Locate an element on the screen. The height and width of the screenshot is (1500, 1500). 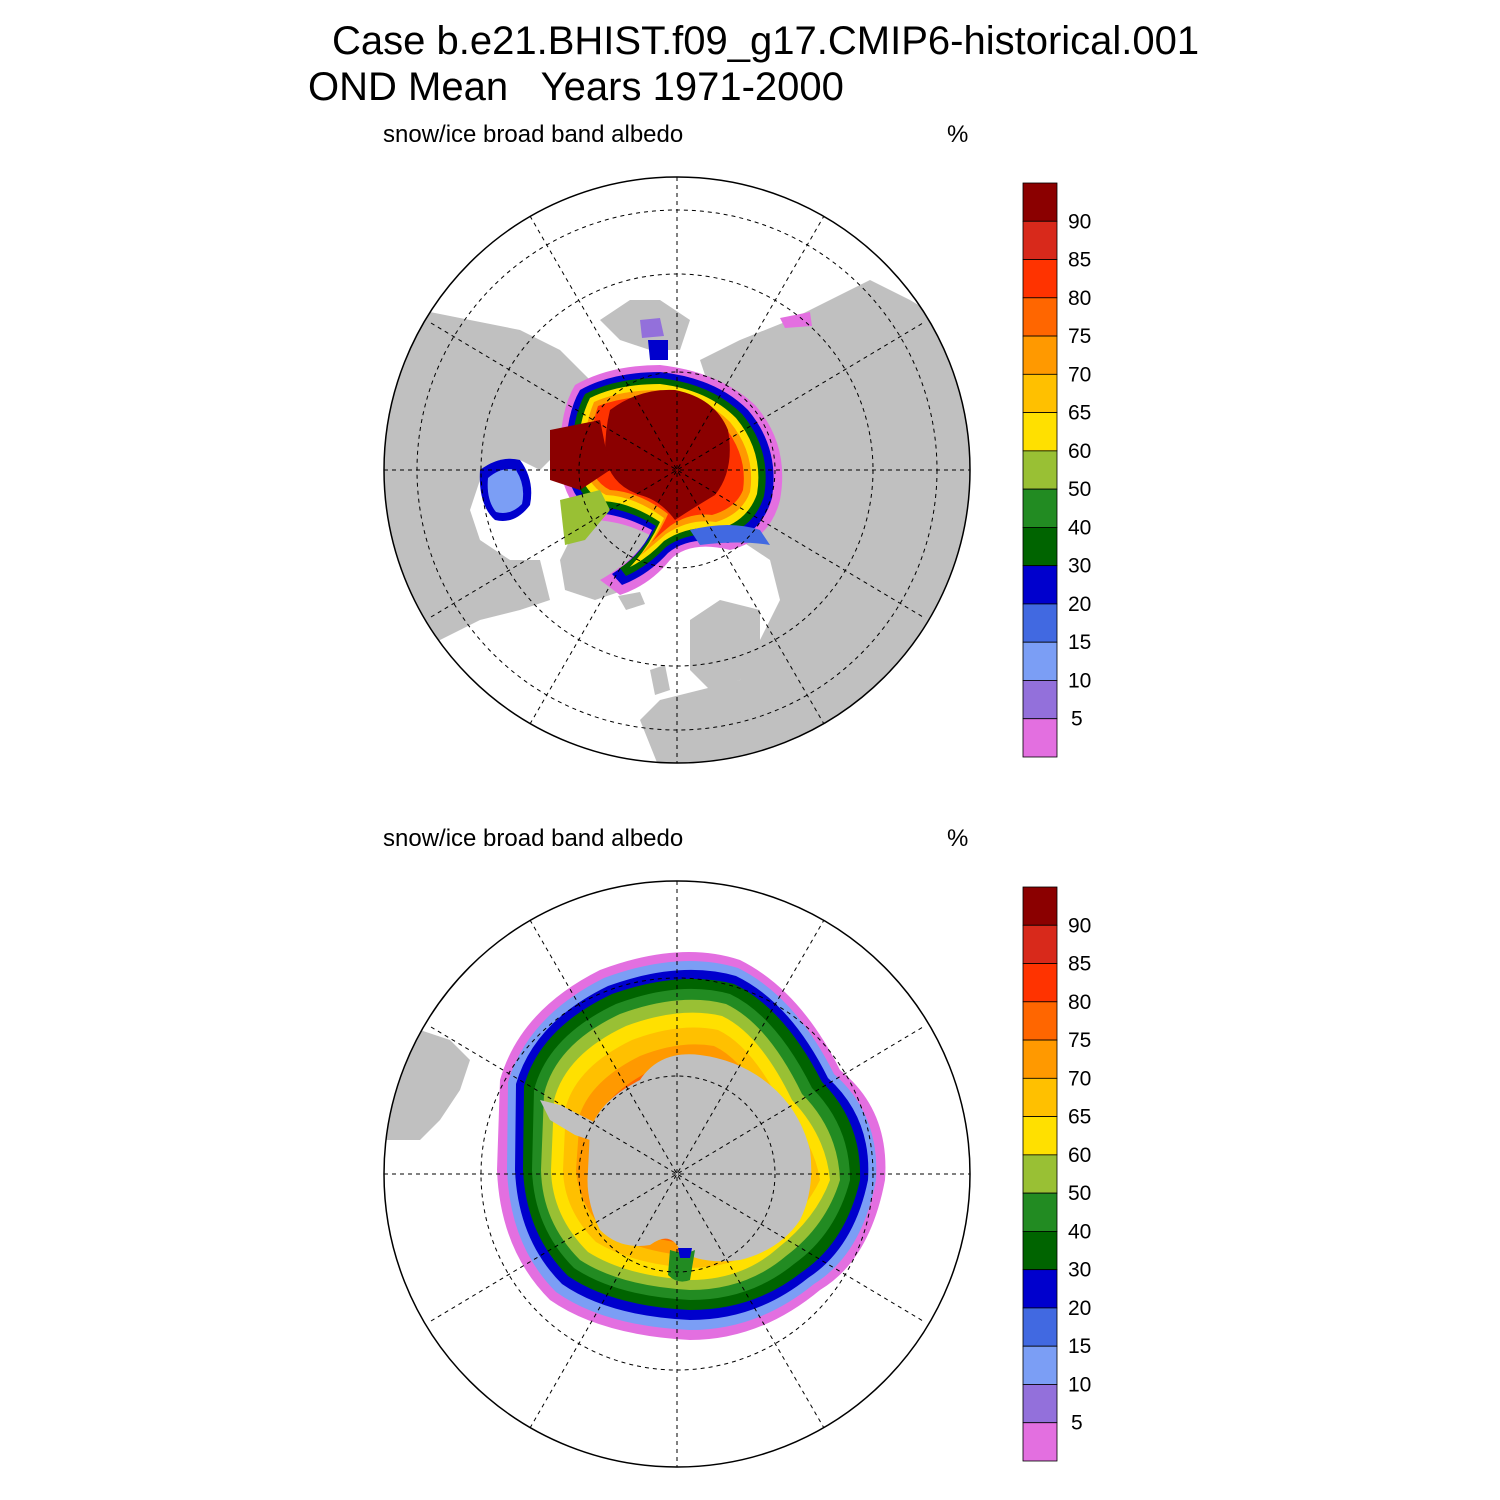
north-america-landmass is located at coordinates (492, 485).